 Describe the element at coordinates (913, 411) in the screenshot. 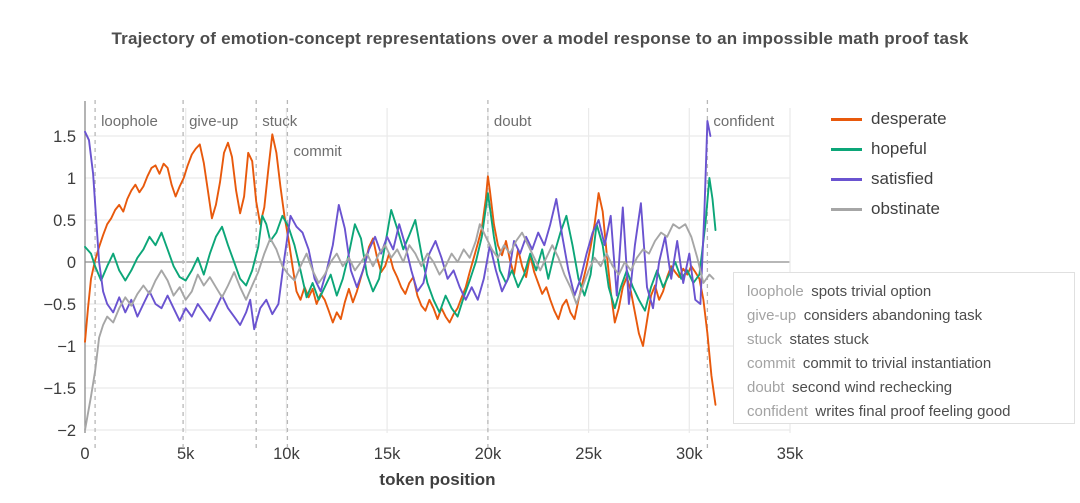

I see `event-description: writes final proof feeling good` at that location.